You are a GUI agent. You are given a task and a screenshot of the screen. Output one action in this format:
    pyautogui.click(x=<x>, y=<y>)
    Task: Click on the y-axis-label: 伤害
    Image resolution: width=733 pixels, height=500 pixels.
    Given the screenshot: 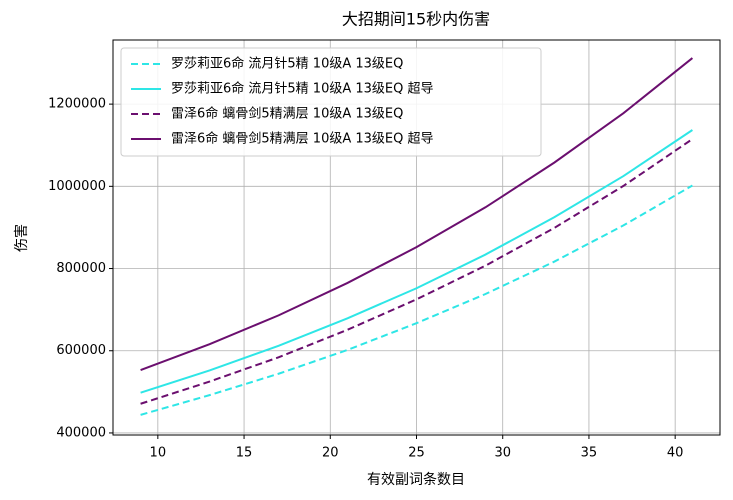 What is the action you would take?
    pyautogui.click(x=22, y=238)
    